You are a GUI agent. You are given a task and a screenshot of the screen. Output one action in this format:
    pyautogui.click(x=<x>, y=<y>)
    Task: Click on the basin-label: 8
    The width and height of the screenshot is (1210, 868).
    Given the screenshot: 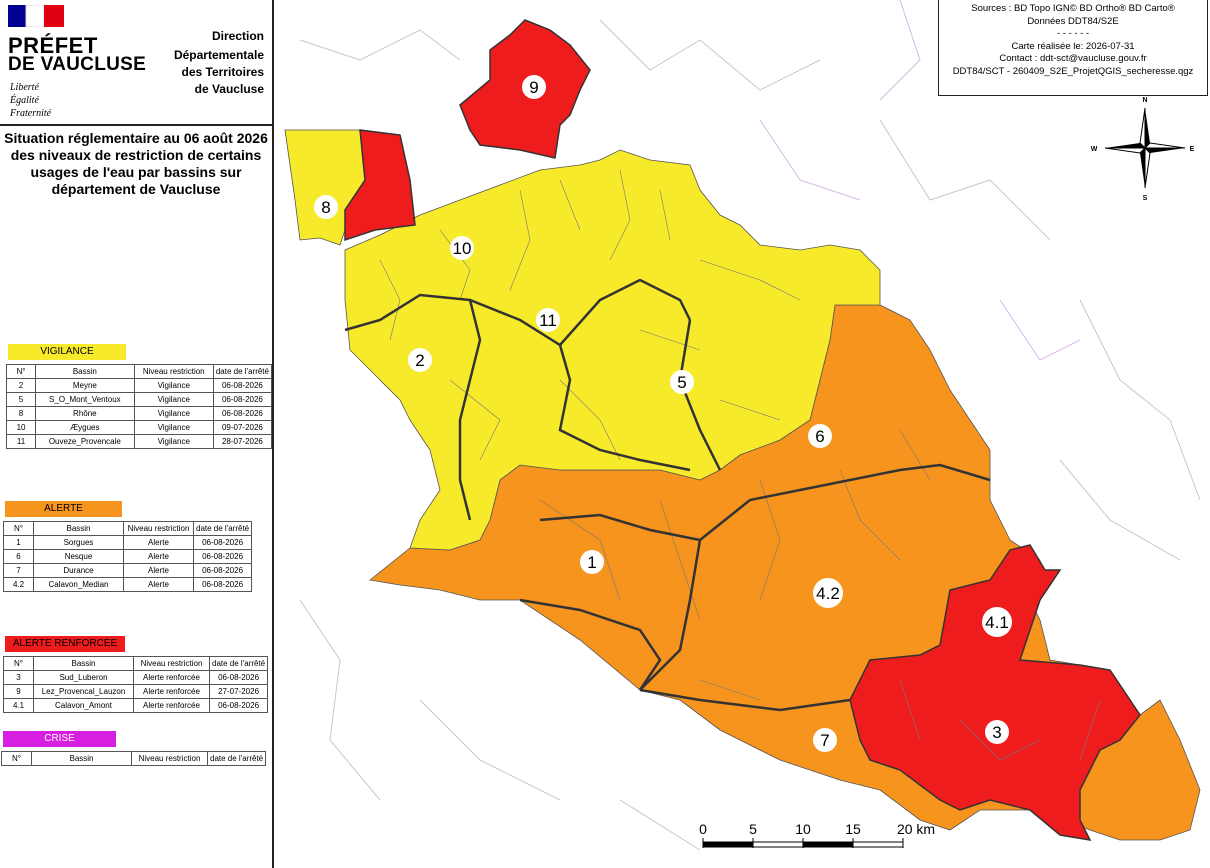 What is the action you would take?
    pyautogui.click(x=325, y=207)
    